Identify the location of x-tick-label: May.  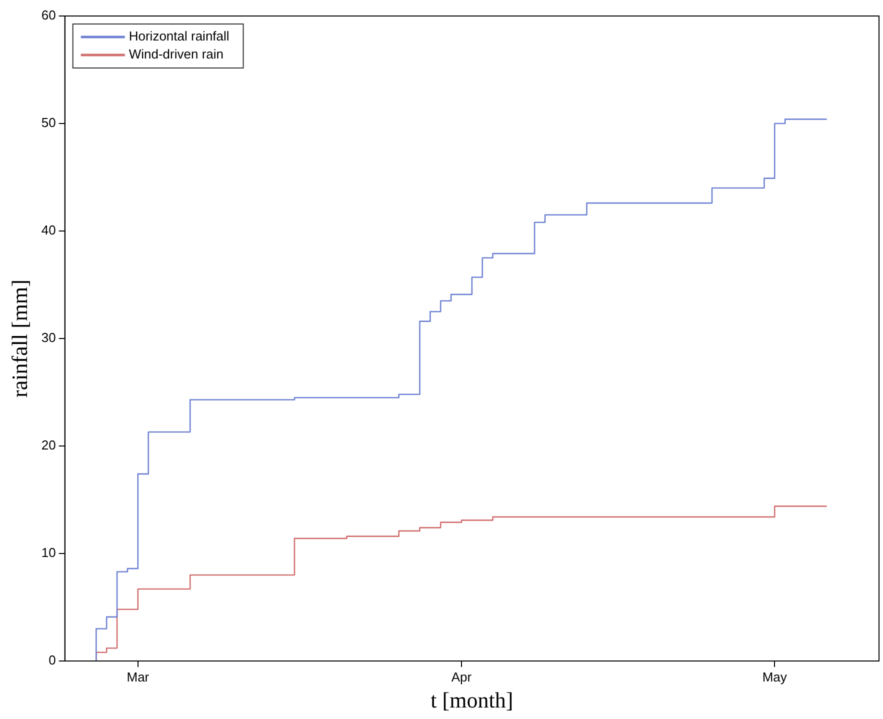
(775, 676).